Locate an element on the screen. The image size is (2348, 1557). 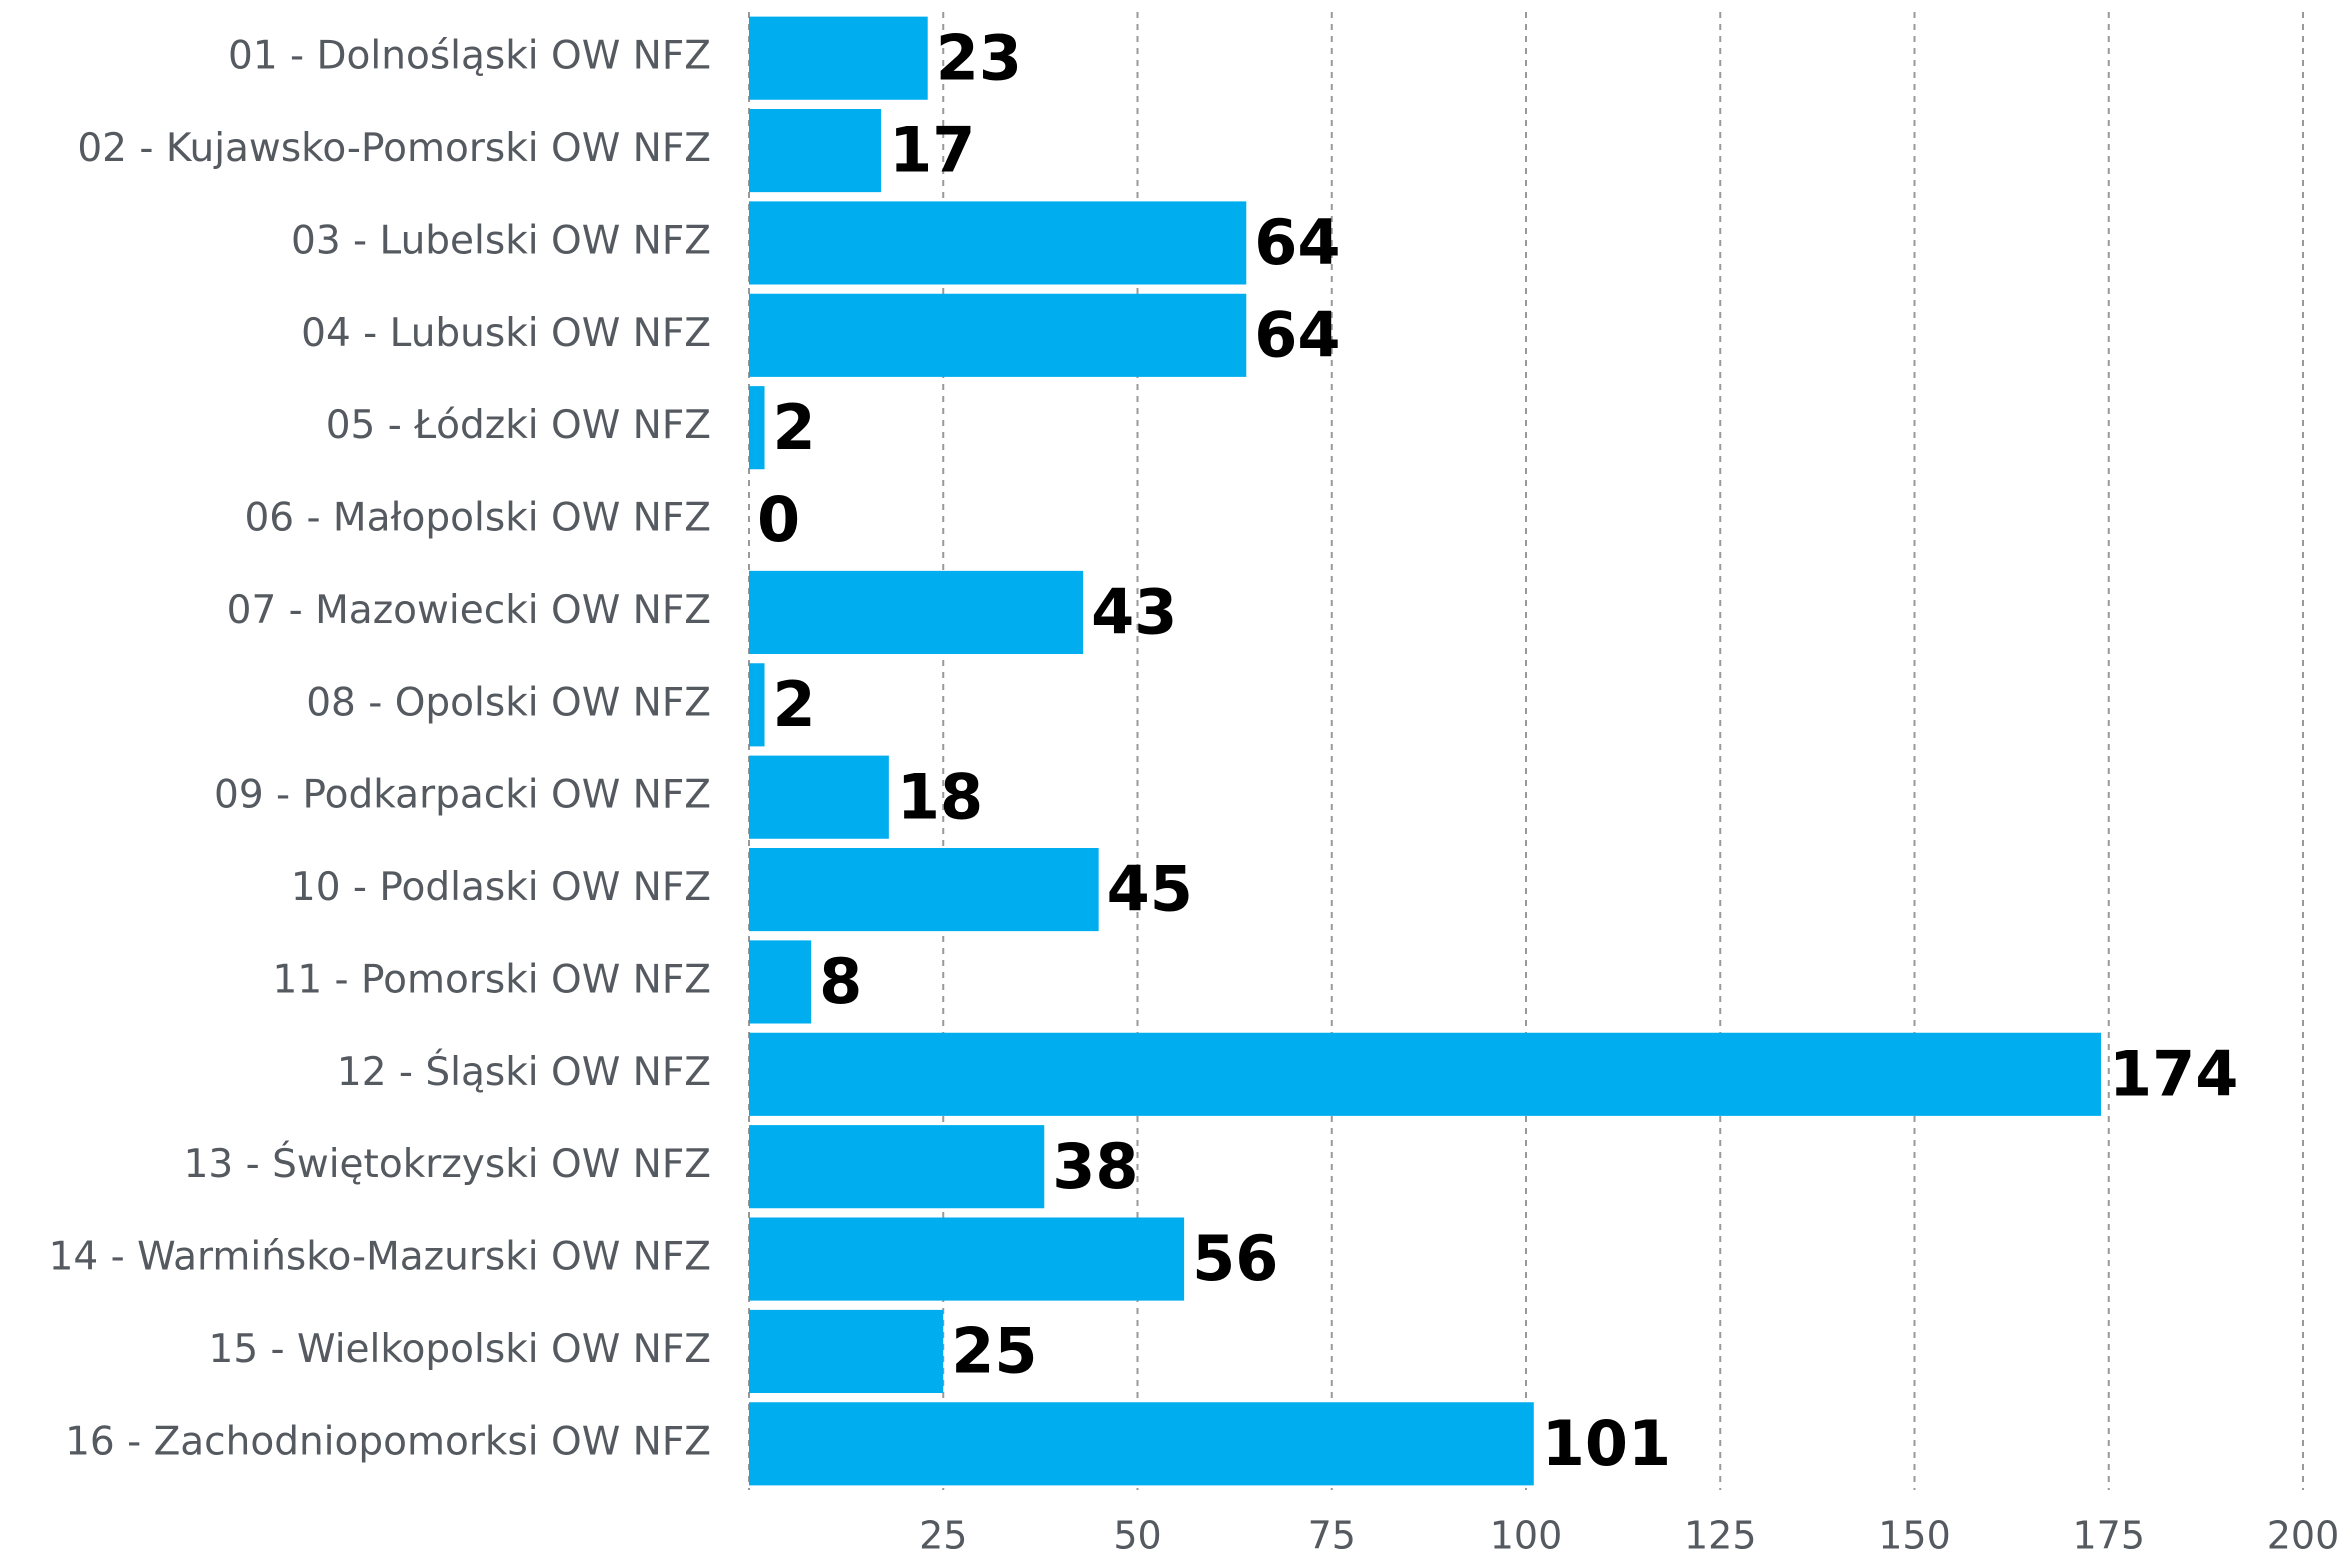
y-tick-label: 04 - Lubuski OW NFZ is located at coordinates (506, 333).